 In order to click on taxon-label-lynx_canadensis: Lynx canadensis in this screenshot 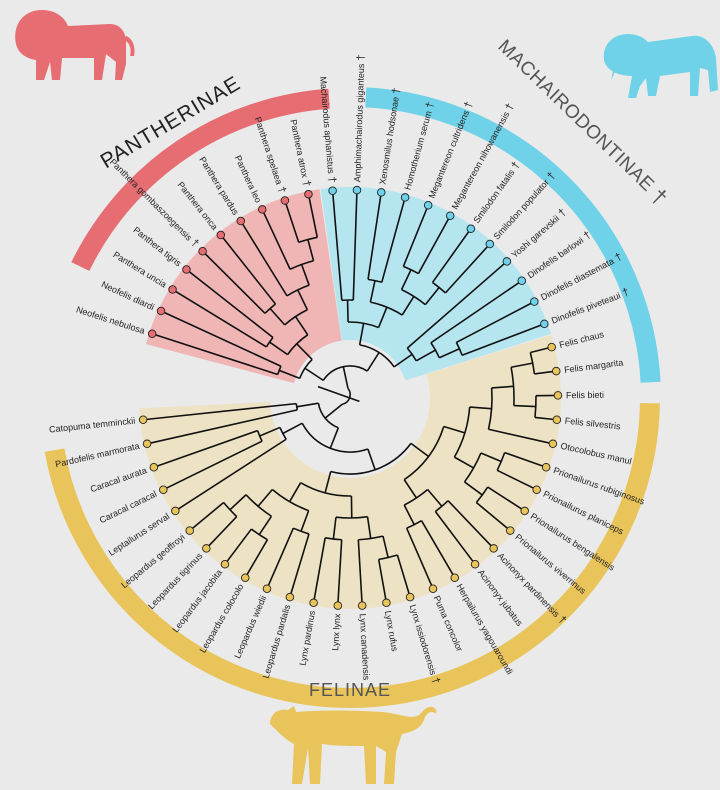, I will do `click(365, 647)`.